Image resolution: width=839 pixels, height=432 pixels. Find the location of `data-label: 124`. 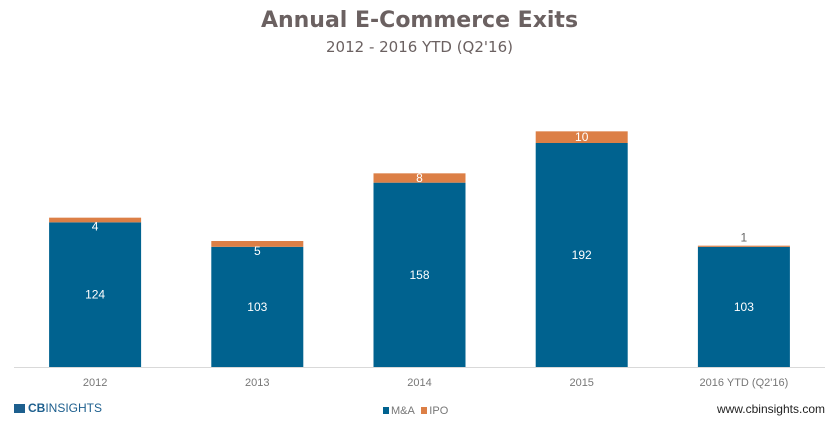

data-label: 124 is located at coordinates (95, 295).